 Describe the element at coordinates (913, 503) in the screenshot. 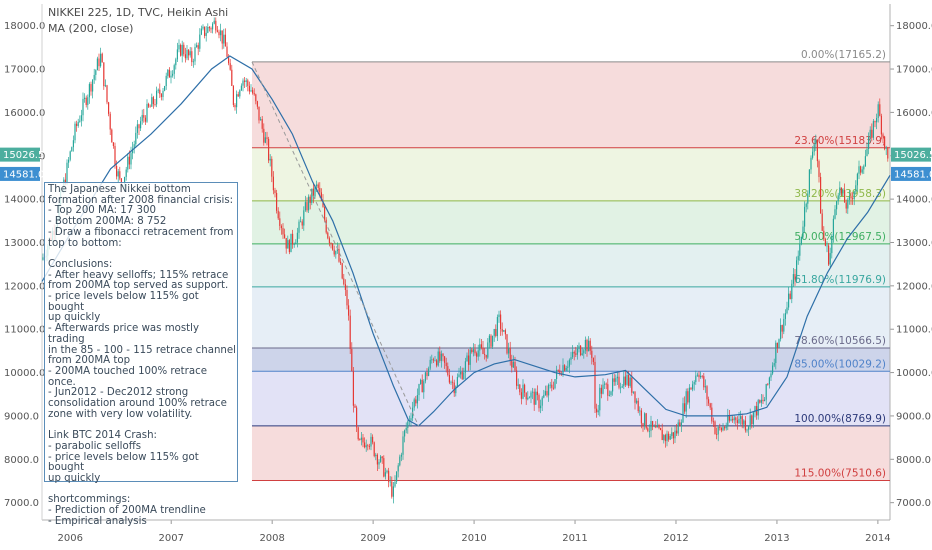

I see `y-tick-label-right: 7000.0` at that location.